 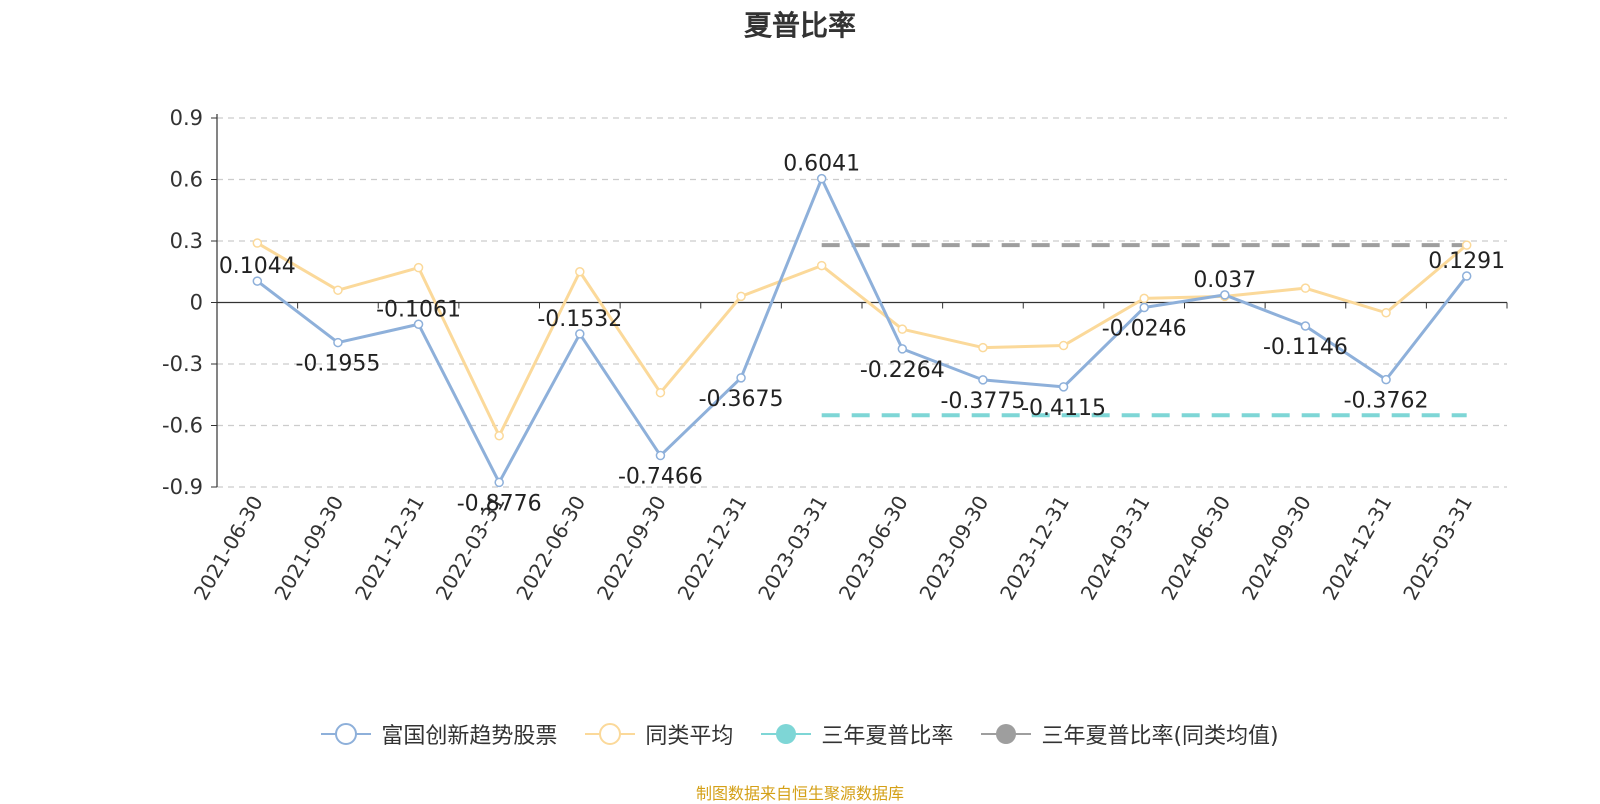 I want to click on y-tick-label: -0.6, so click(x=182, y=426).